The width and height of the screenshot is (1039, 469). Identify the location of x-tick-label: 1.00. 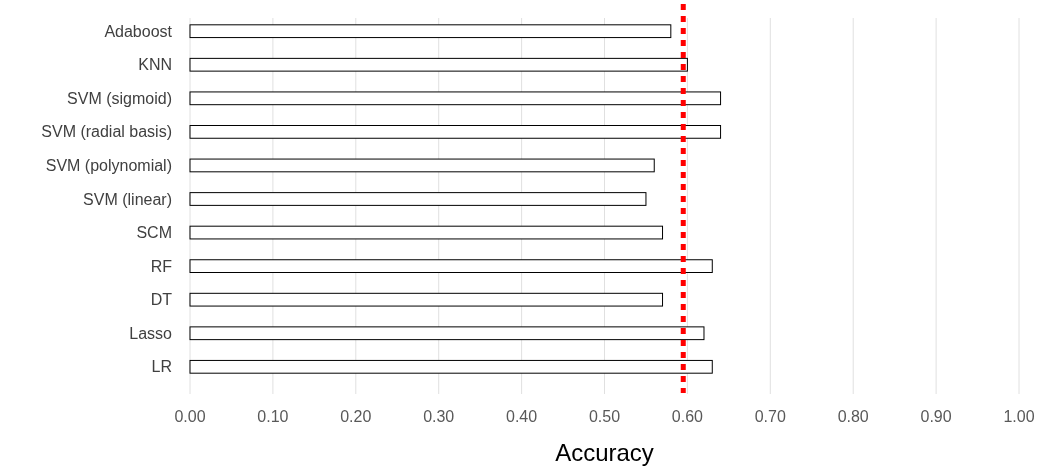
(1019, 416).